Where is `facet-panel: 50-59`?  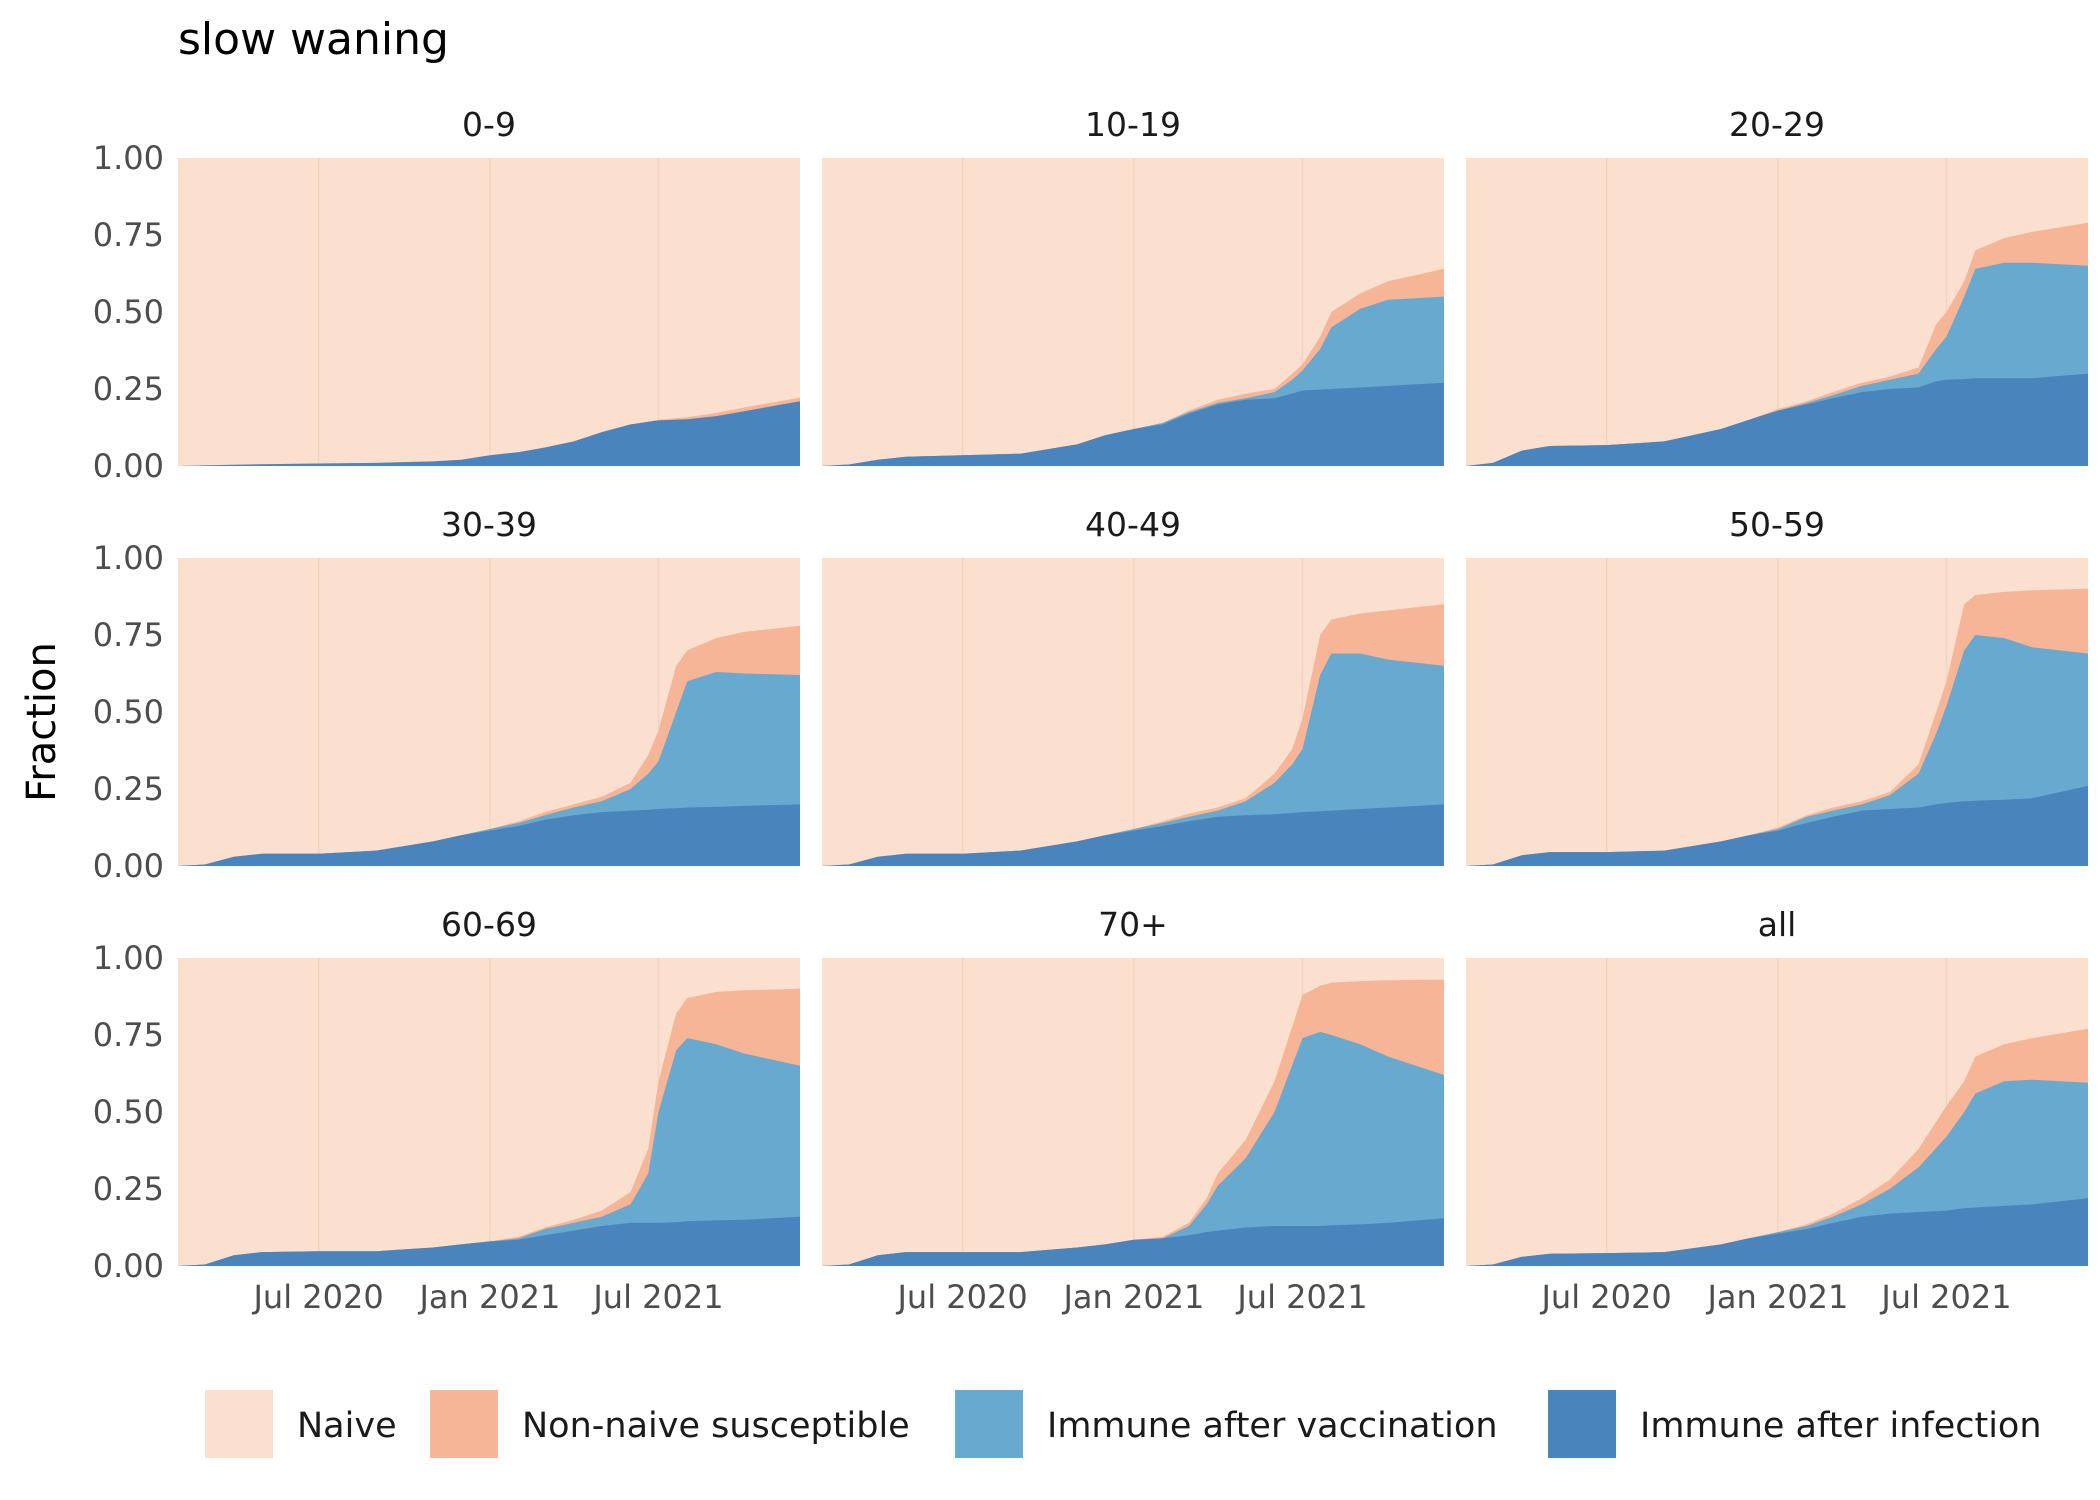 facet-panel: 50-59 is located at coordinates (1777, 685).